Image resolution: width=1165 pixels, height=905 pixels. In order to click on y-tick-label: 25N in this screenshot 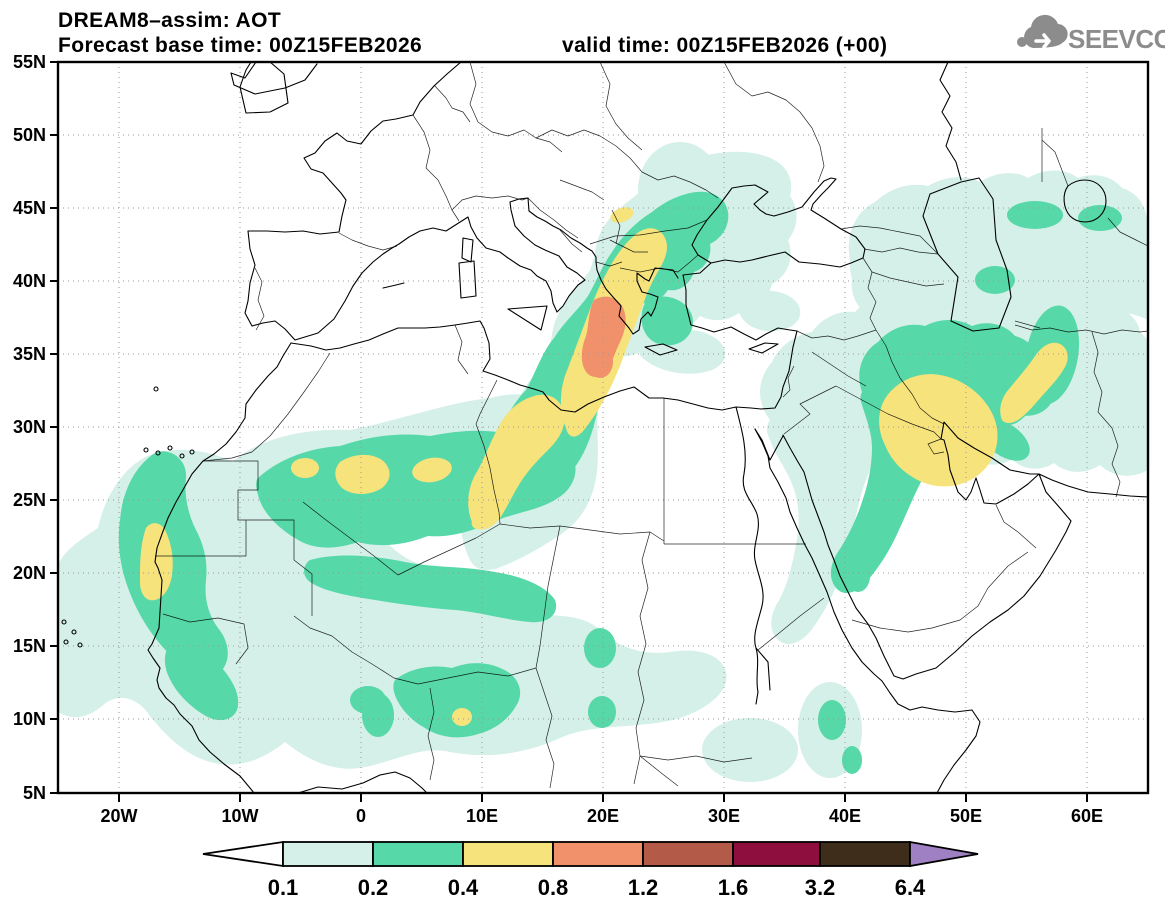, I will do `click(29, 500)`.